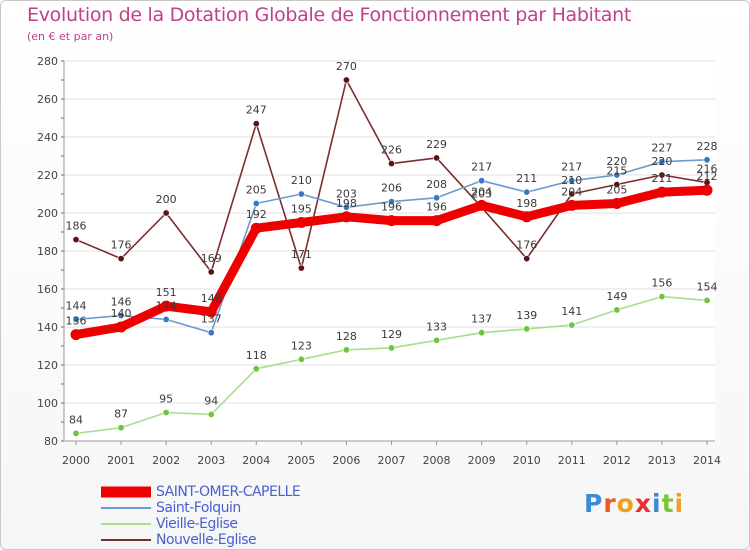  Describe the element at coordinates (391, 188) in the screenshot. I see `data-label: 206` at that location.